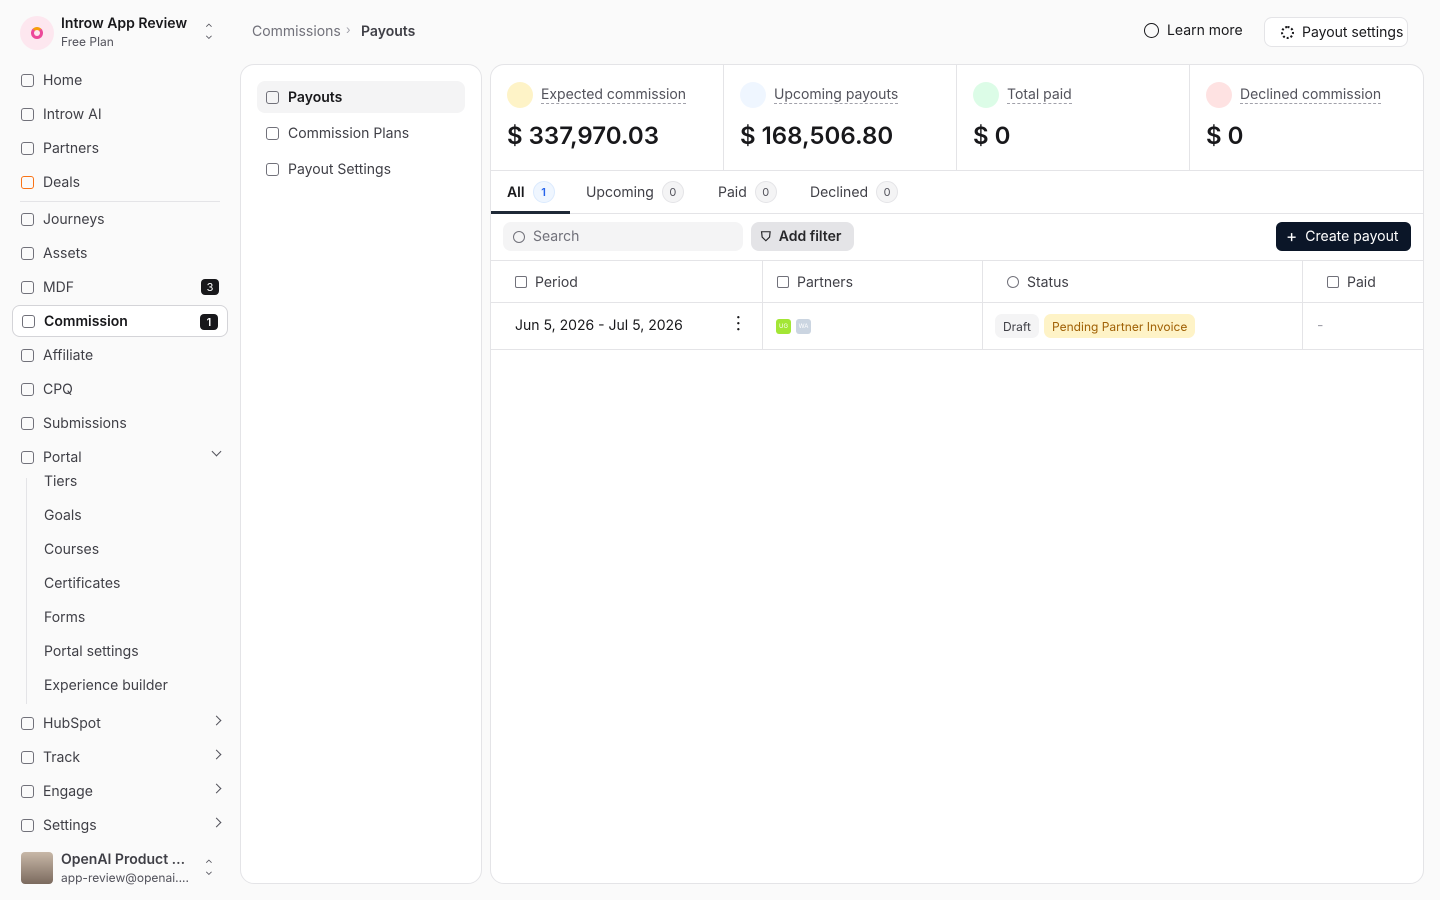 The width and height of the screenshot is (1440, 900). What do you see at coordinates (747, 192) in the screenshot?
I see `tab: Paid 0` at bounding box center [747, 192].